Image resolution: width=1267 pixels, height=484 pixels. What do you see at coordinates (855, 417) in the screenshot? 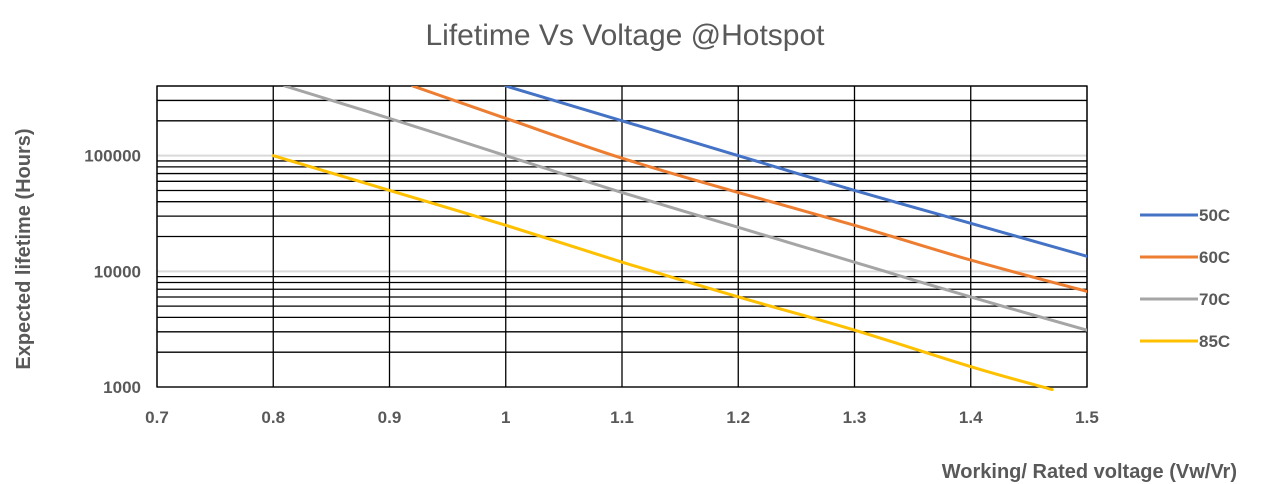
I see `x-tick-label: 1.3` at bounding box center [855, 417].